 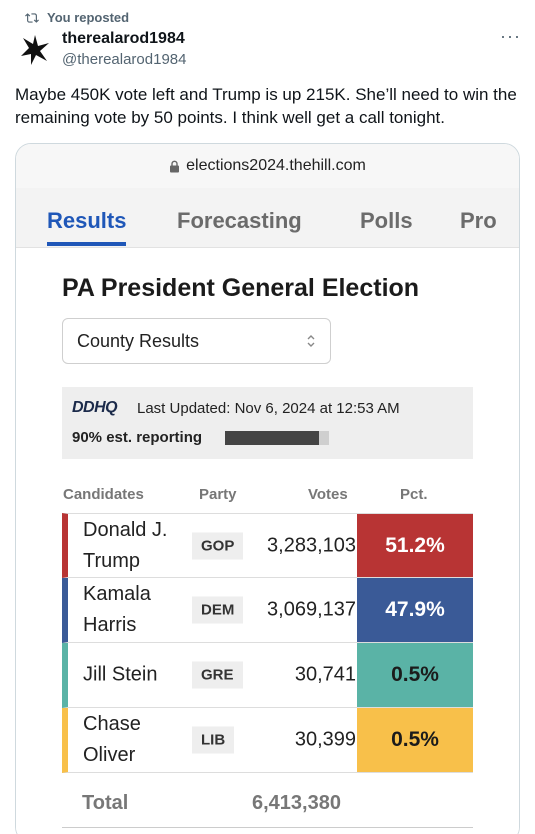 I want to click on party-badge: DEM, so click(x=218, y=610).